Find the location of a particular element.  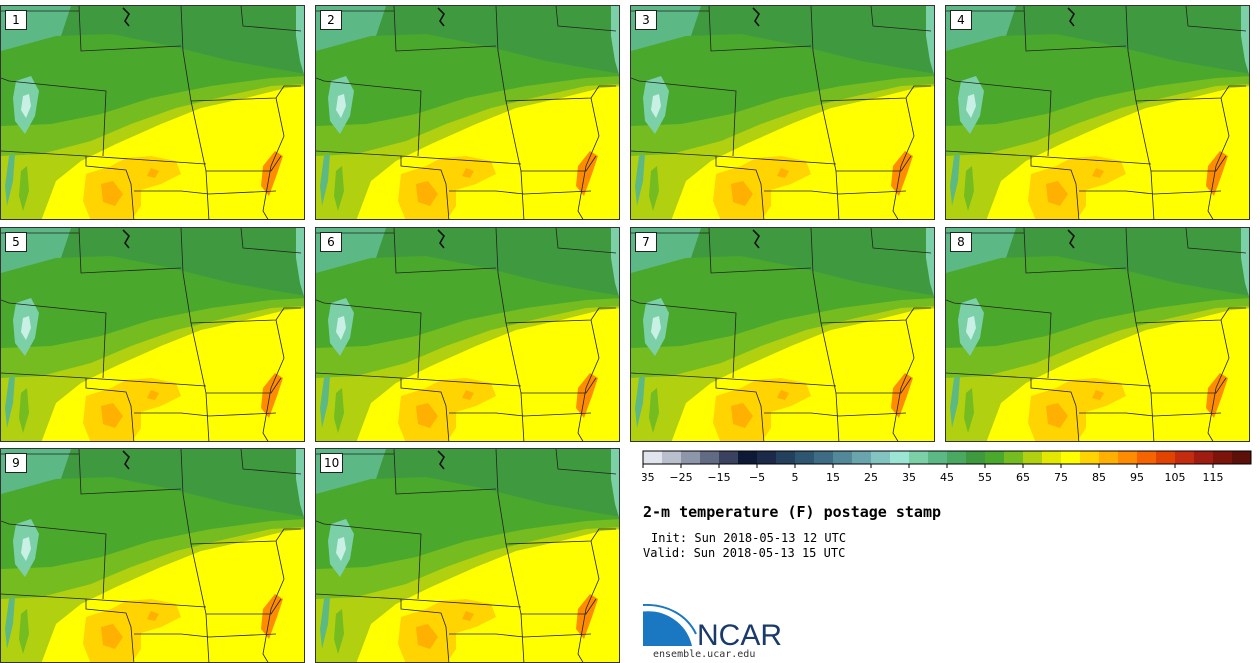

member-panel: 1 is located at coordinates (152, 112).